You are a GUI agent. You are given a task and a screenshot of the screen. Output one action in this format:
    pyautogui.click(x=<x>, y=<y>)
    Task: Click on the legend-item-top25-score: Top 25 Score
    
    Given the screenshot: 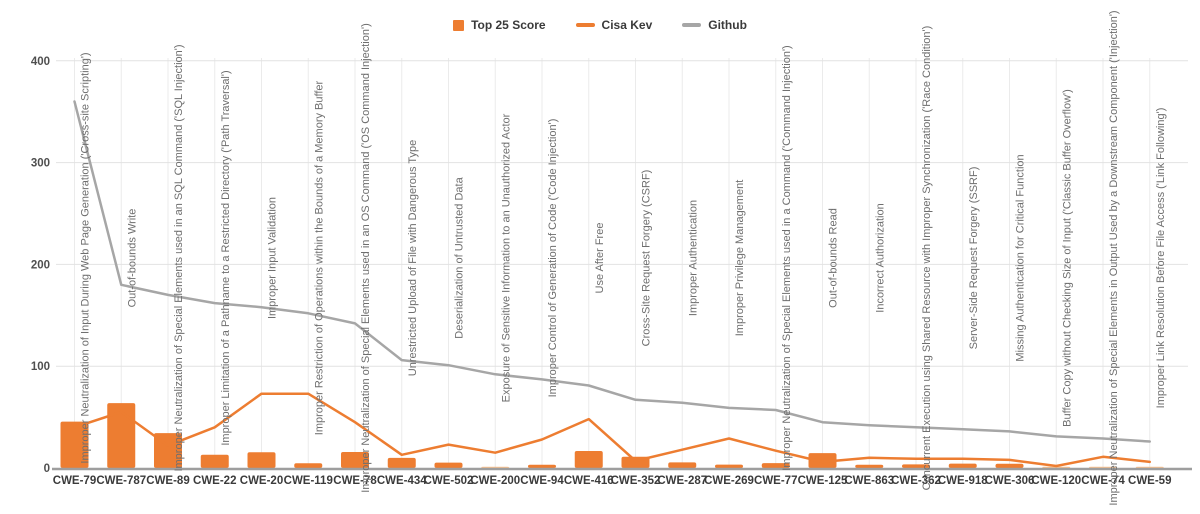 What is the action you would take?
    pyautogui.click(x=499, y=25)
    